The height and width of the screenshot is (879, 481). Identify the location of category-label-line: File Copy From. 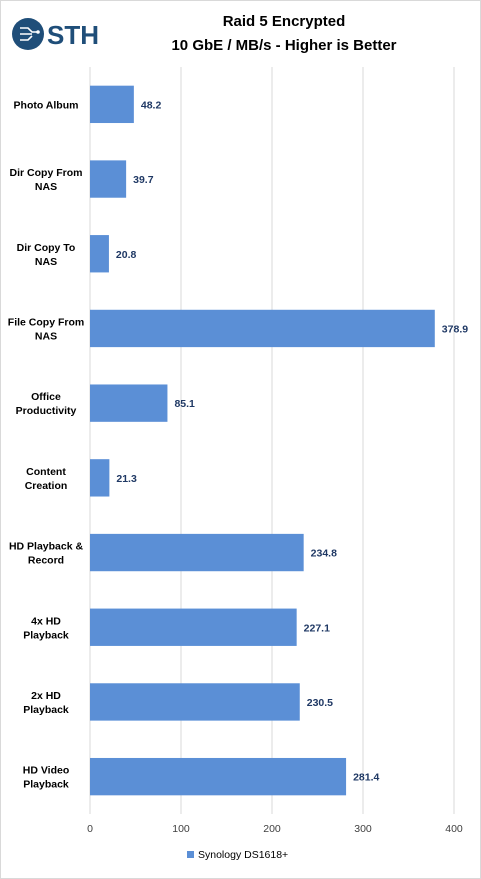
(46, 322).